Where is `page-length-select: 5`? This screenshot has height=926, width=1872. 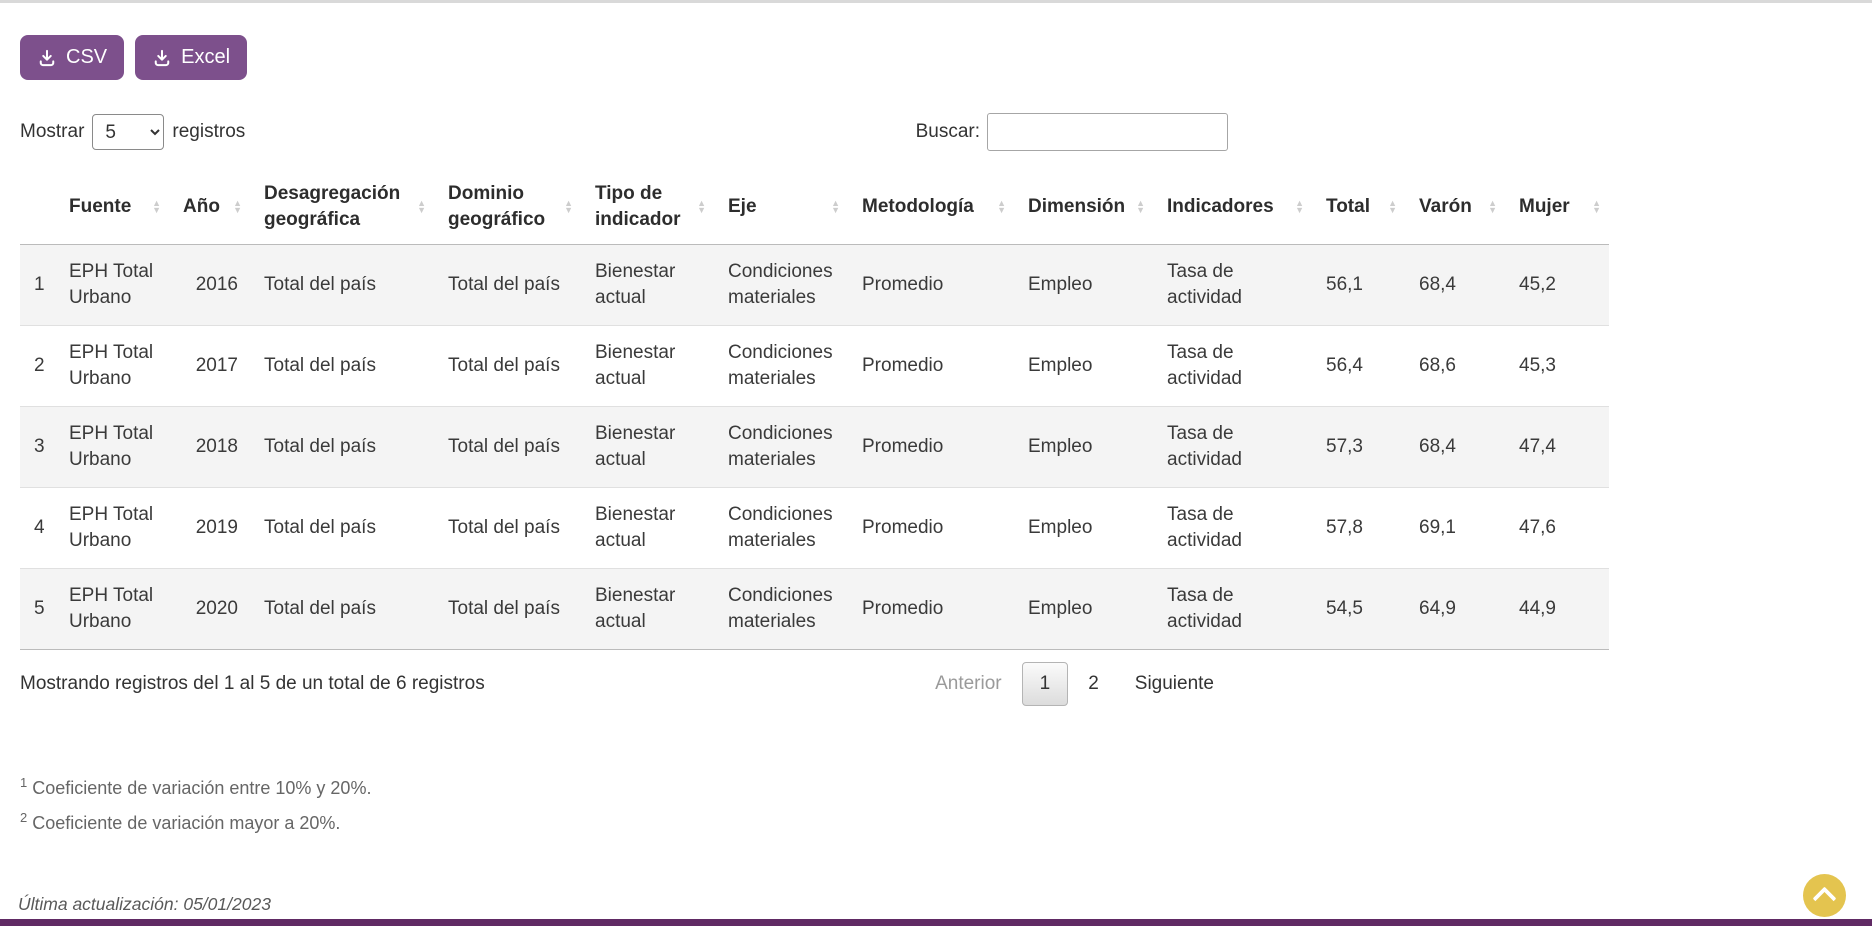
page-length-select: 5 is located at coordinates (128, 132).